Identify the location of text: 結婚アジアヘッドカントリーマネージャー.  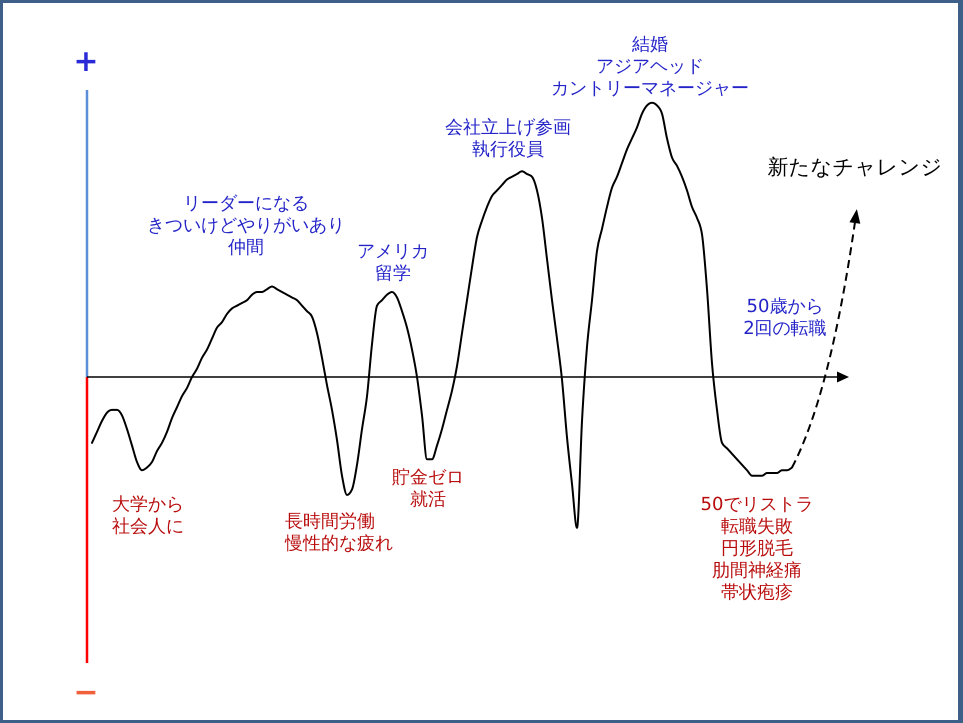
(650, 67).